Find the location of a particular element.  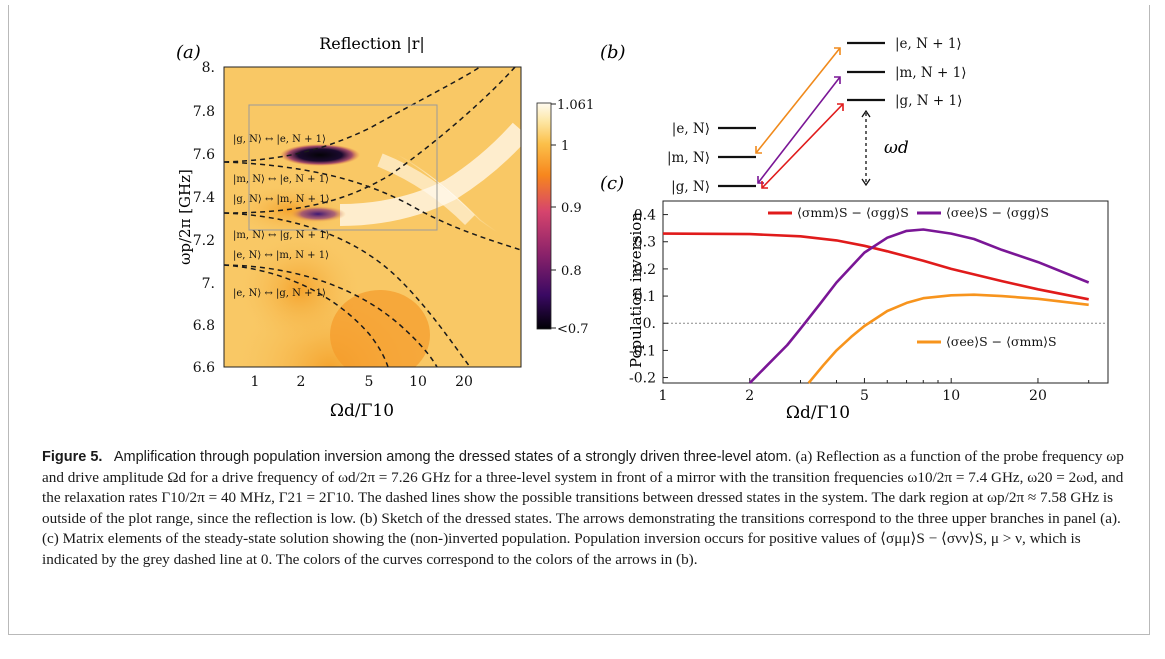

arrow-orange is located at coordinates (798, 100).